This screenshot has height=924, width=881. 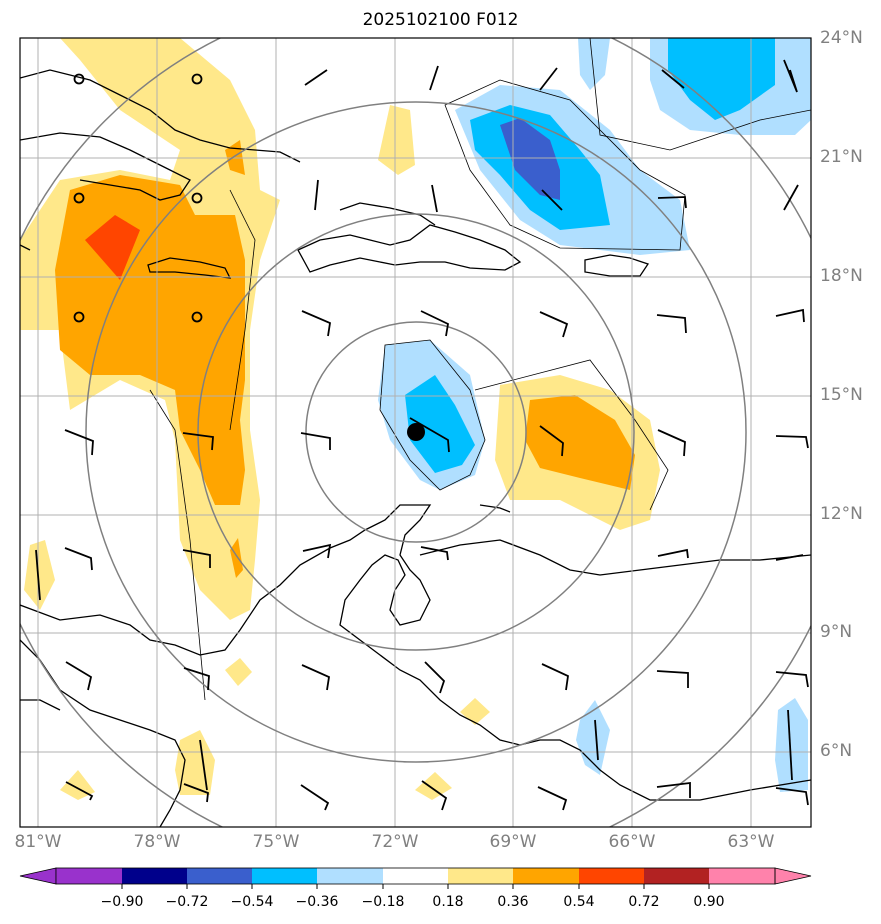 What do you see at coordinates (709, 902) in the screenshot?
I see `colorbar-label: 0.90` at bounding box center [709, 902].